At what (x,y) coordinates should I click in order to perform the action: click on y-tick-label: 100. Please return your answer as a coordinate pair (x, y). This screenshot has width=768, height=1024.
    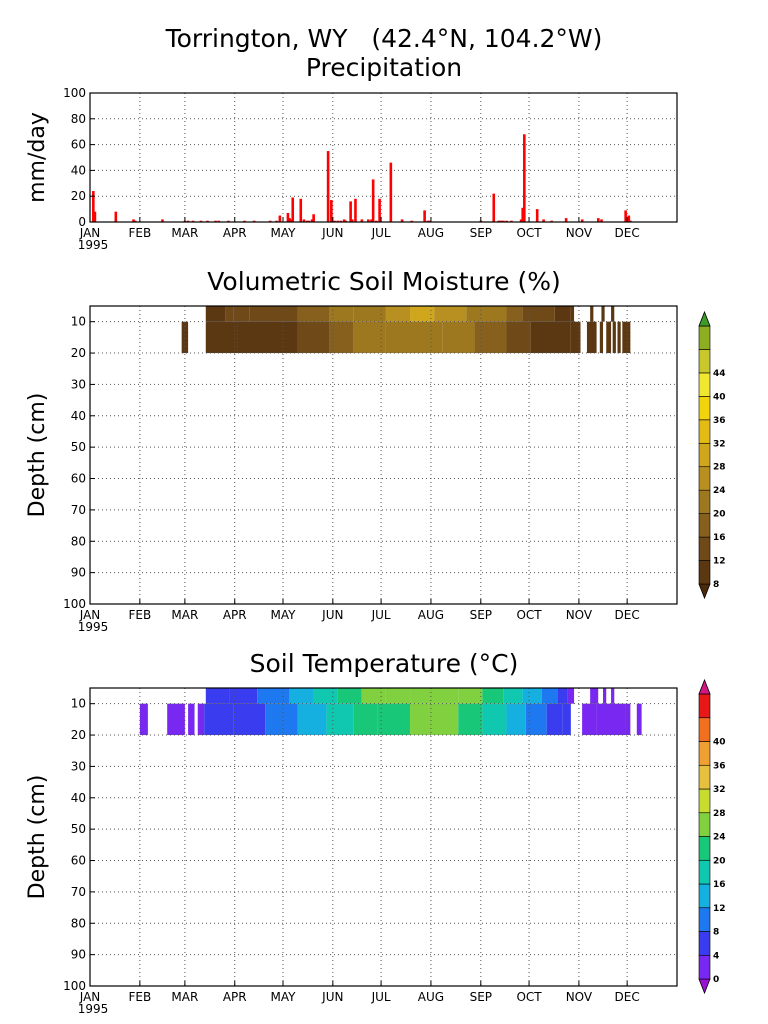
    Looking at the image, I should click on (74, 93).